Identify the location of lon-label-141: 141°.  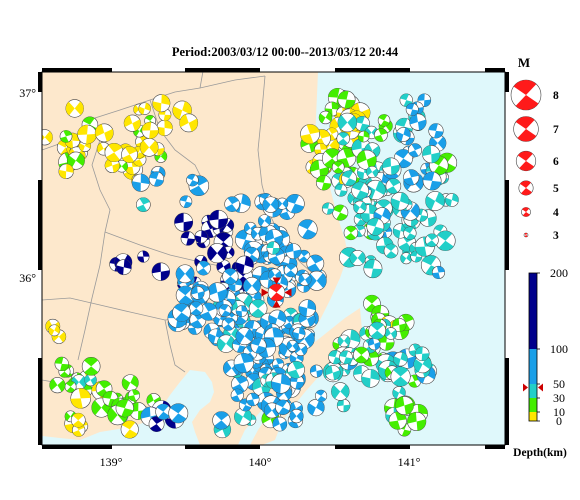
(409, 462).